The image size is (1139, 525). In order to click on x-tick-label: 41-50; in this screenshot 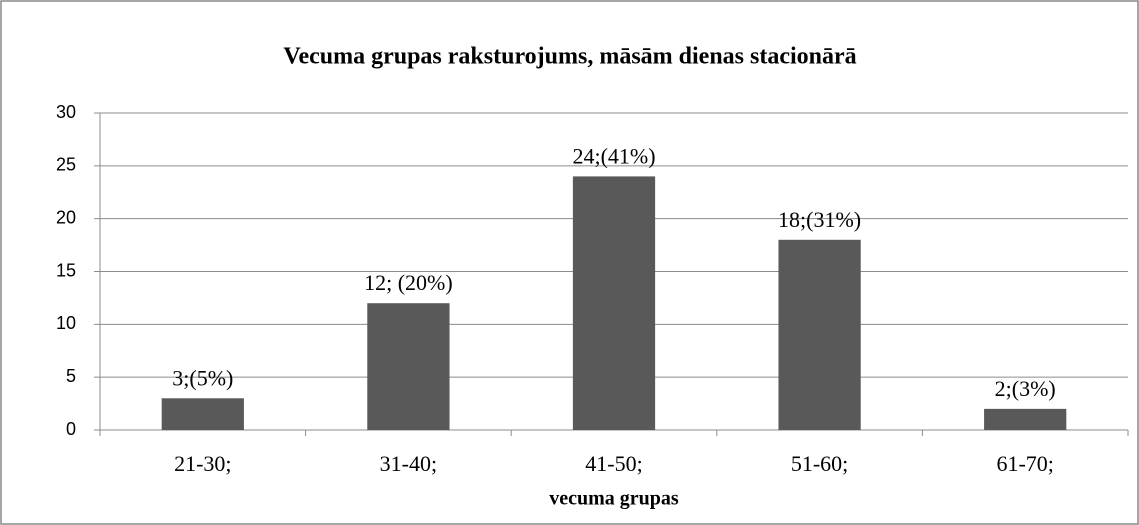, I will do `click(613, 463)`.